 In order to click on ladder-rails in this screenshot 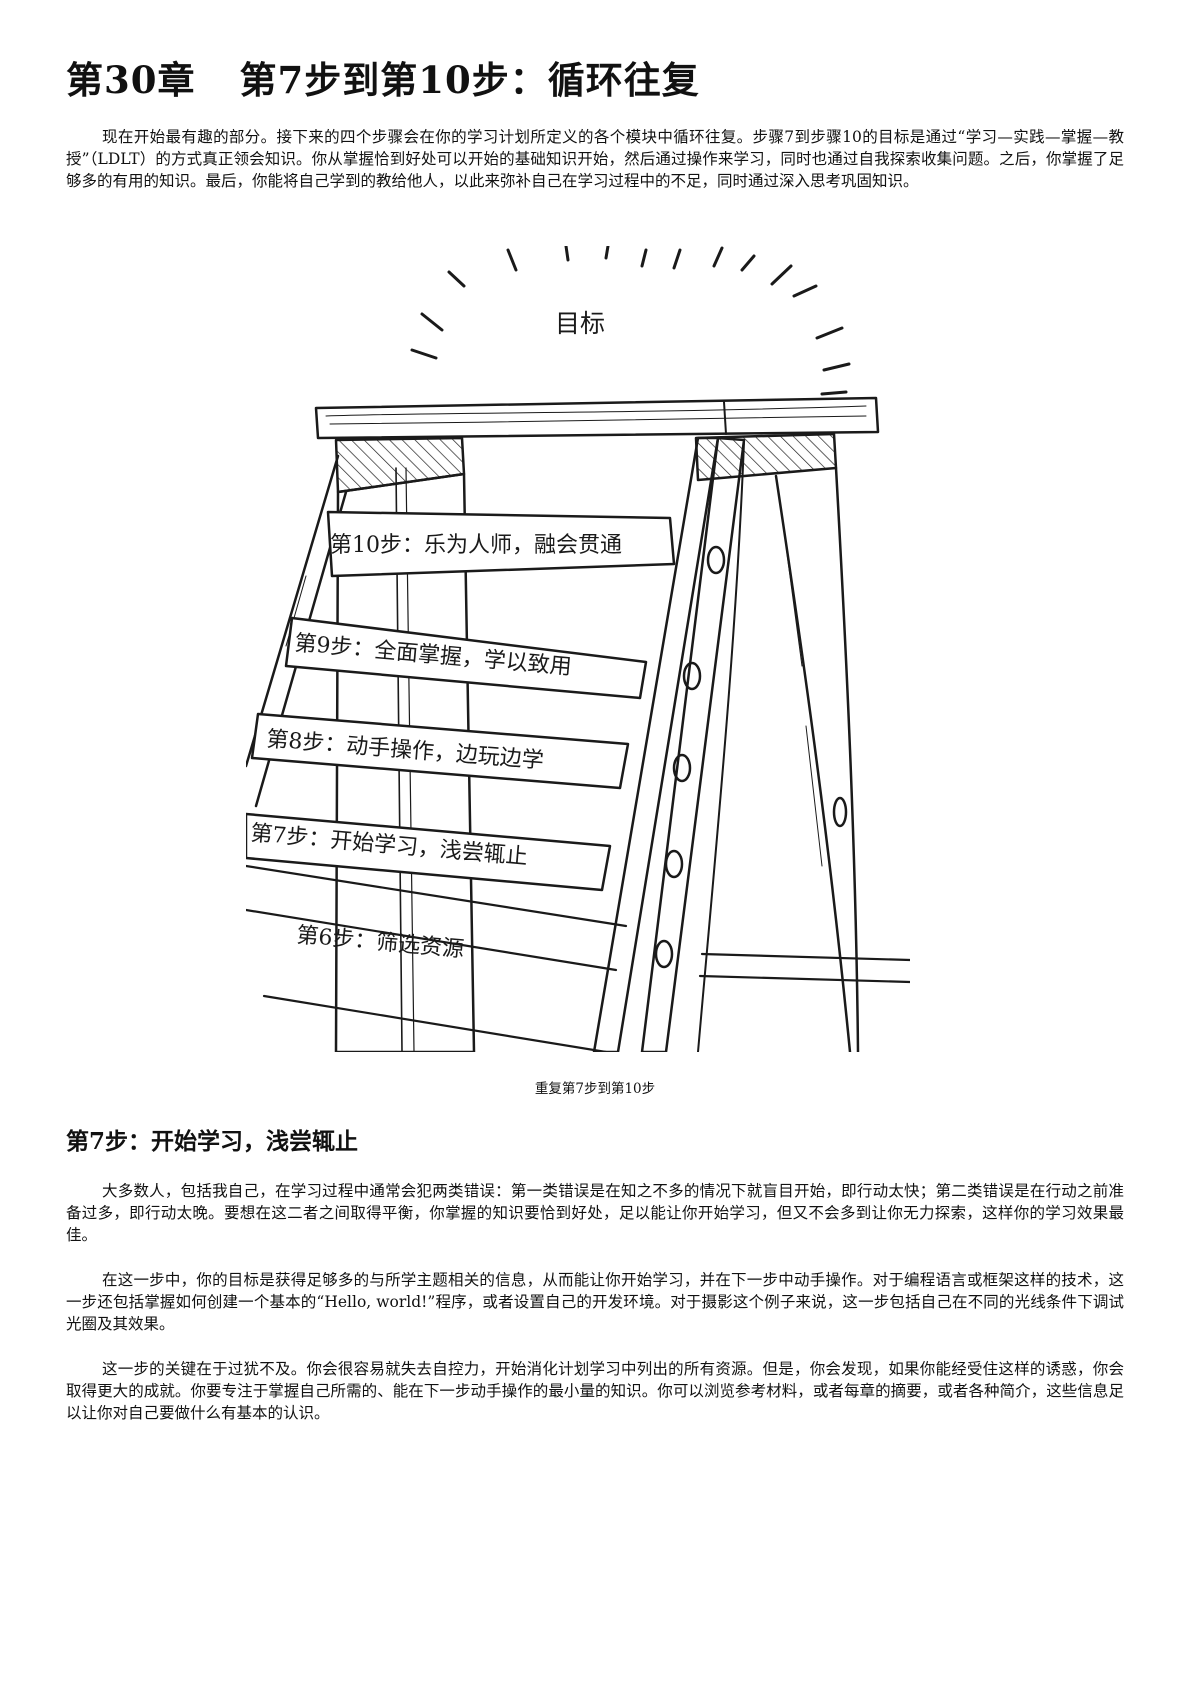, I will do `click(578, 958)`.